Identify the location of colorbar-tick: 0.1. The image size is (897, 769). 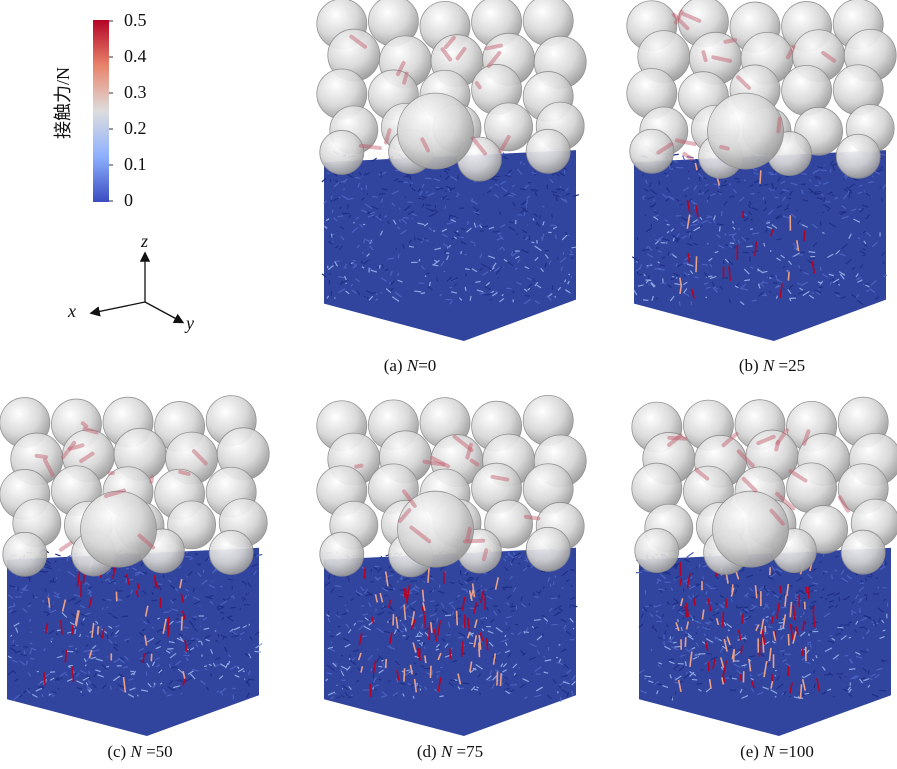
(135, 164).